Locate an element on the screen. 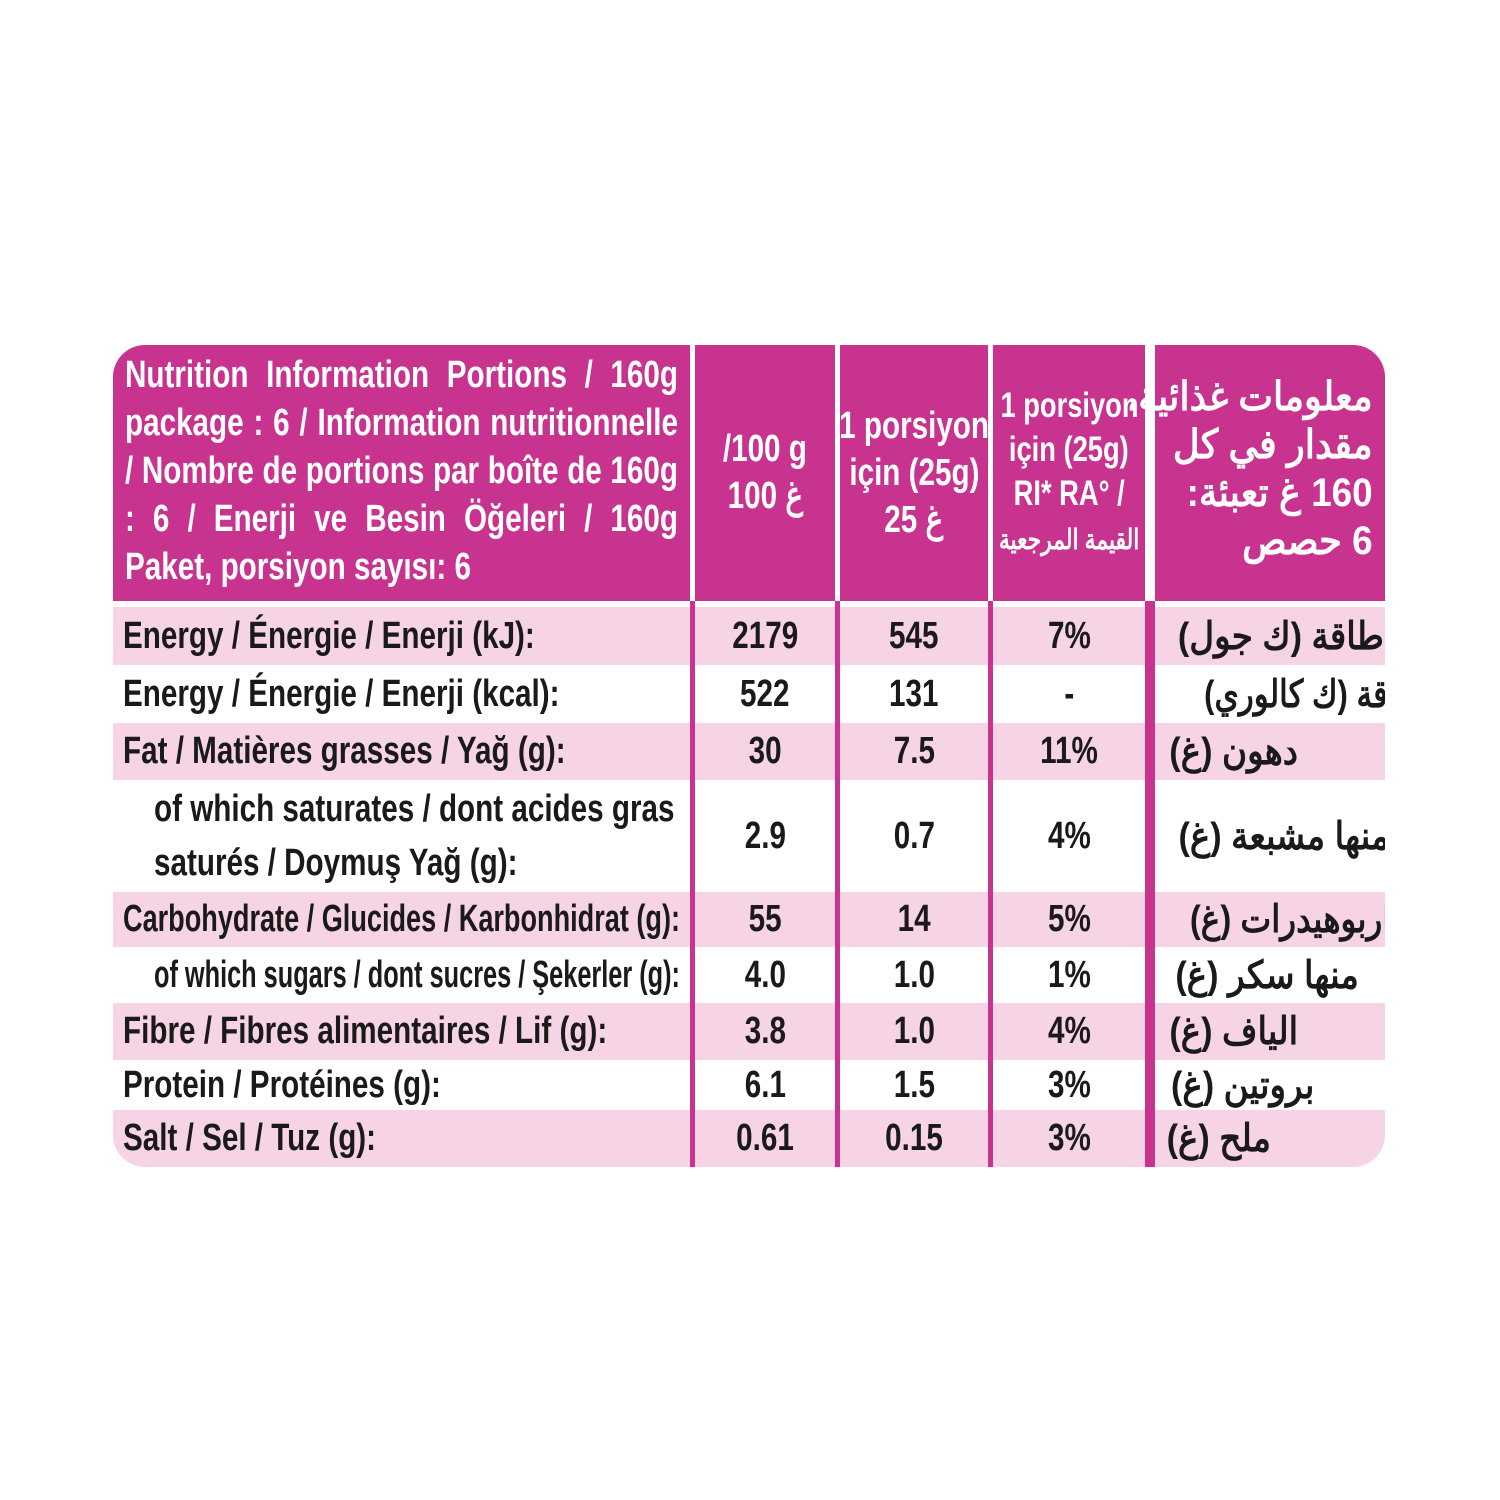  header-line: القيمة المرجعية is located at coordinates (1069, 539).